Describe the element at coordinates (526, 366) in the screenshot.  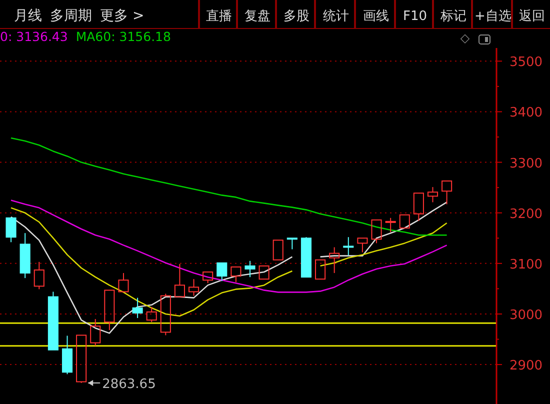
I see `y-tick: 2900` at that location.